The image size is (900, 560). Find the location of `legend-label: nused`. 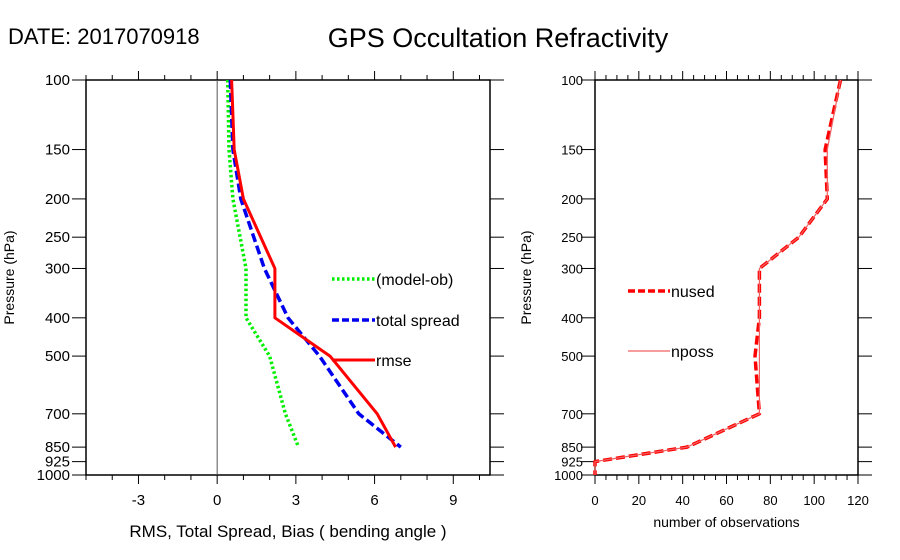

legend-label: nused is located at coordinates (693, 292).